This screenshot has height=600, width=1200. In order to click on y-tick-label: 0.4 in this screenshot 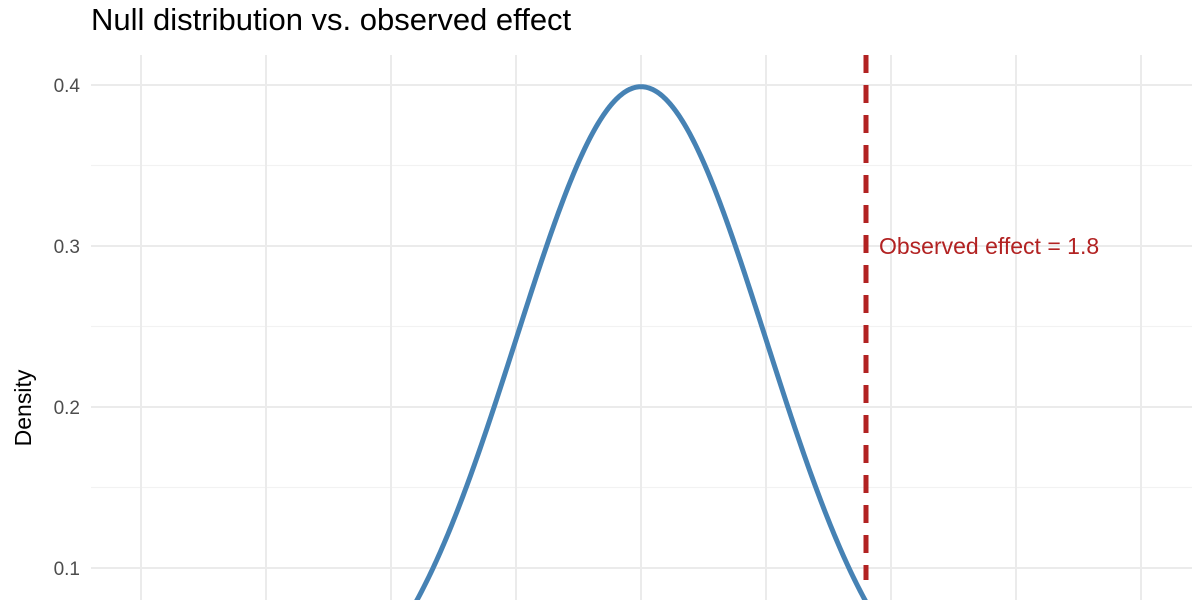, I will do `click(67, 86)`.